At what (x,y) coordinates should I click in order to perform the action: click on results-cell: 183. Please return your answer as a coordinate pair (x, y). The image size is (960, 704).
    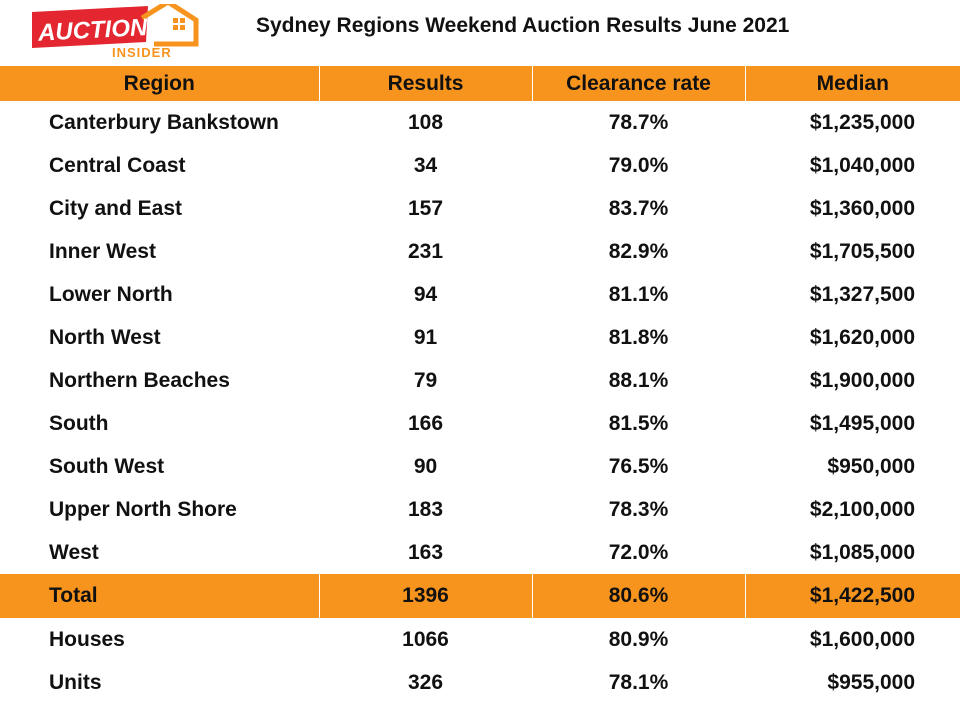
    Looking at the image, I should click on (425, 509).